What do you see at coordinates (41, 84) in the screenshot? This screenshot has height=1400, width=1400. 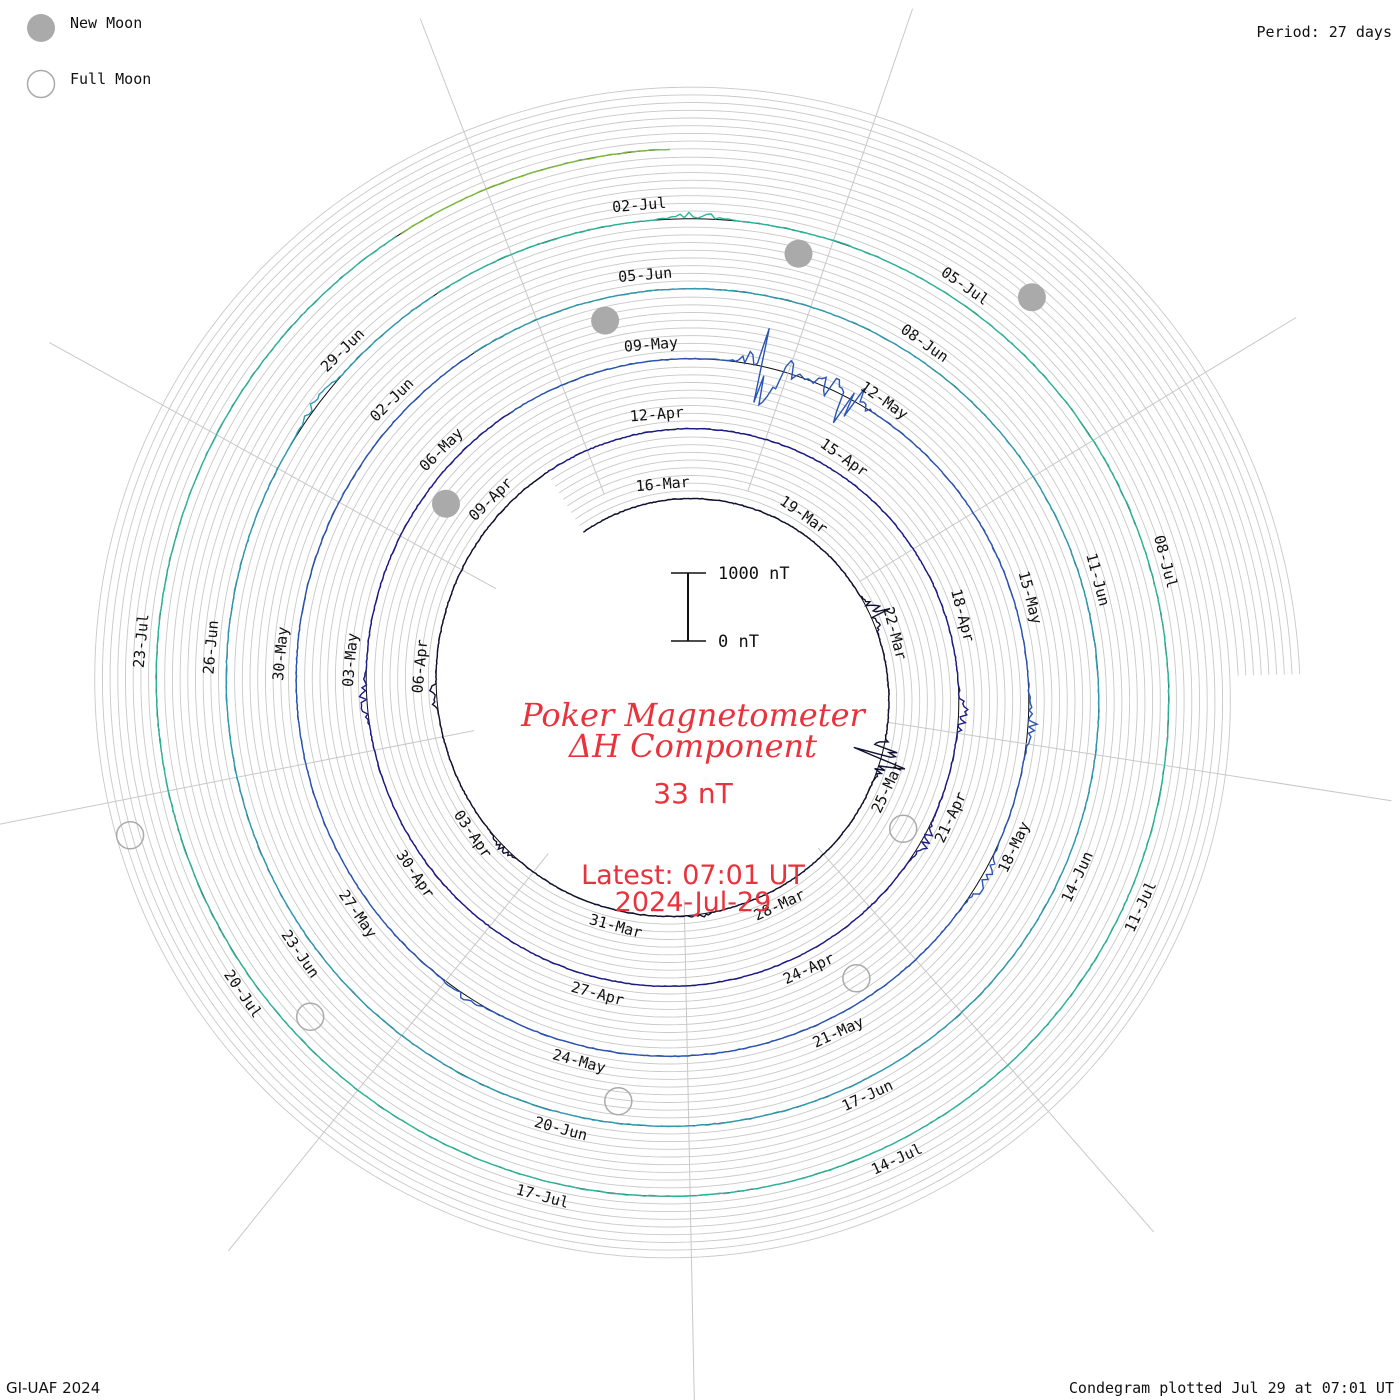 I see `full-moon-icon` at bounding box center [41, 84].